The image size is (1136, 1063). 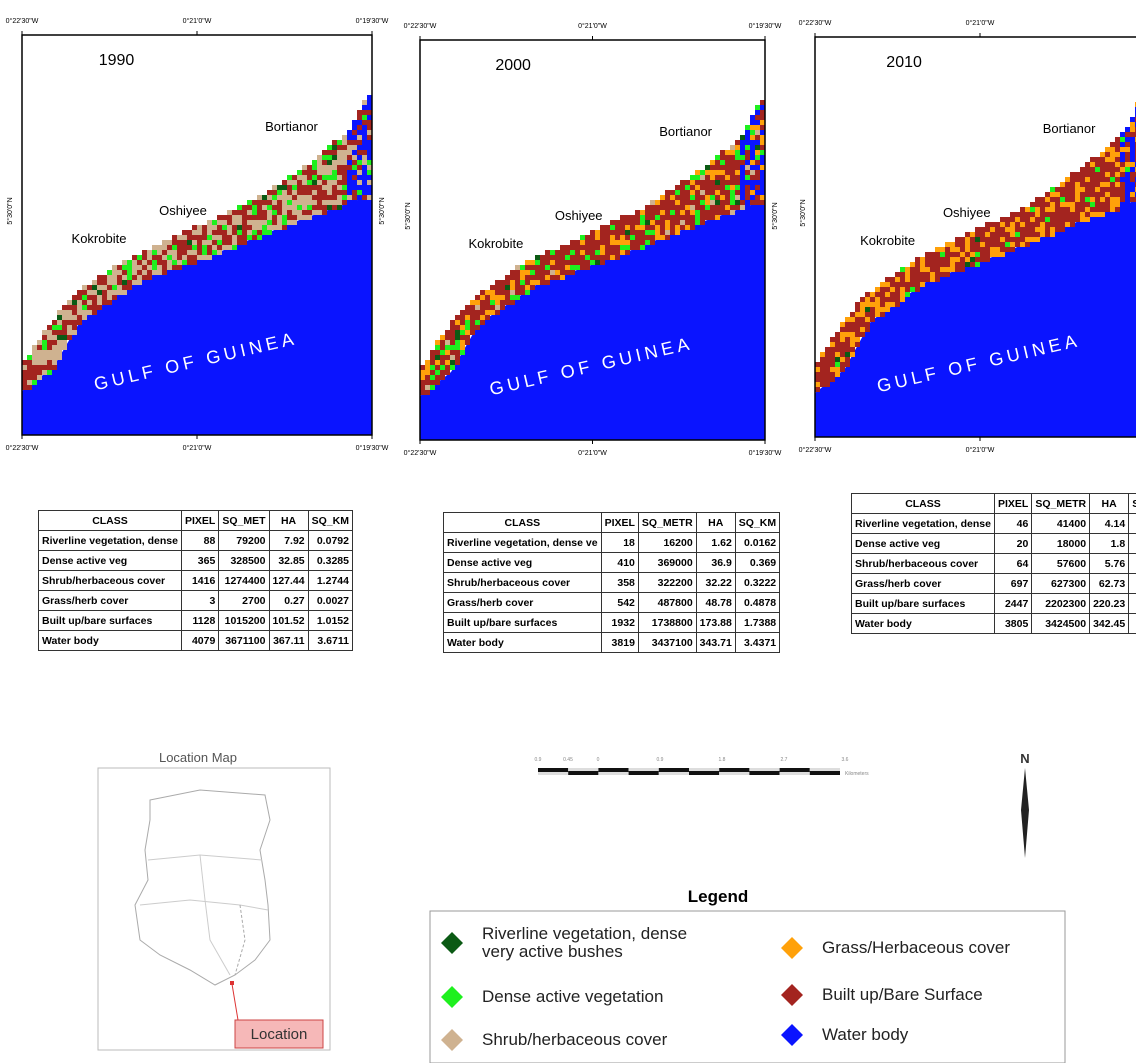 What do you see at coordinates (1061, 563) in the screenshot?
I see `table-cell: 57600` at bounding box center [1061, 563].